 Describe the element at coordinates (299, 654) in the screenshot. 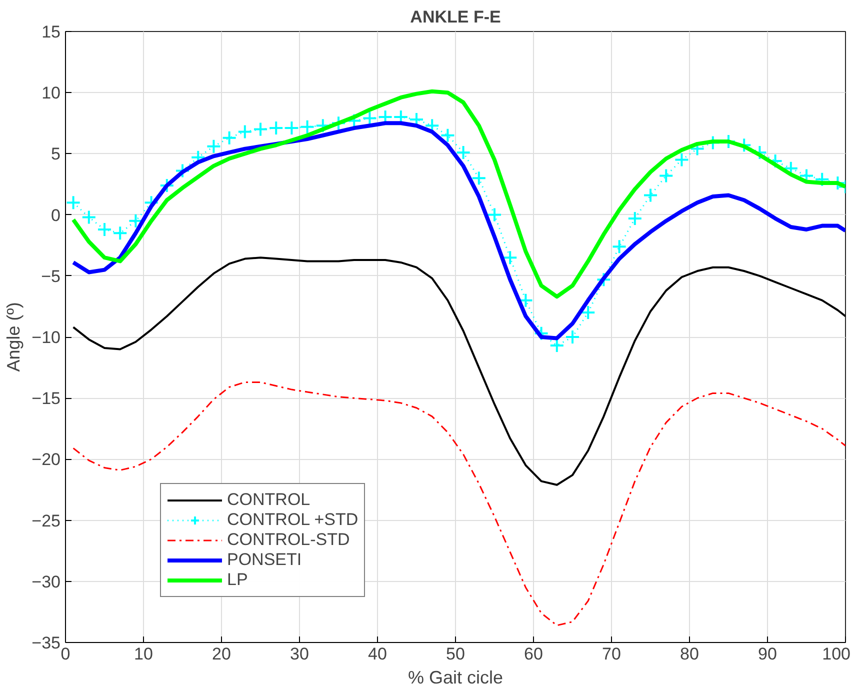

I see `x-tick-label: 30` at that location.